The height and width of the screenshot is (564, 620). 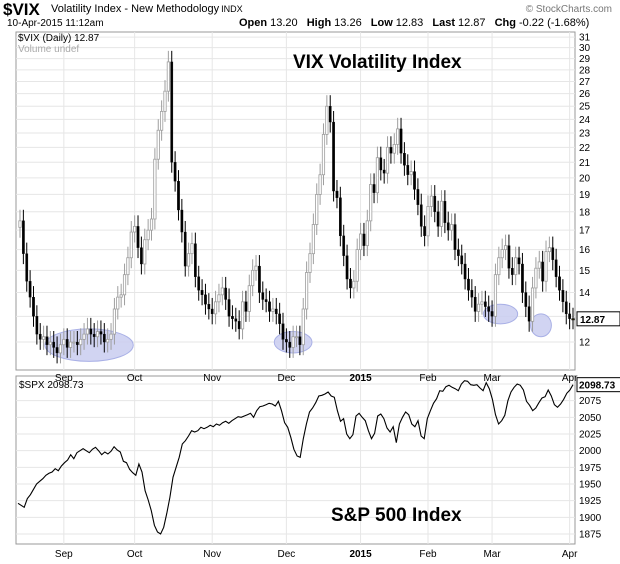 I want to click on vix-y-tick-label: 30, so click(x=585, y=48).